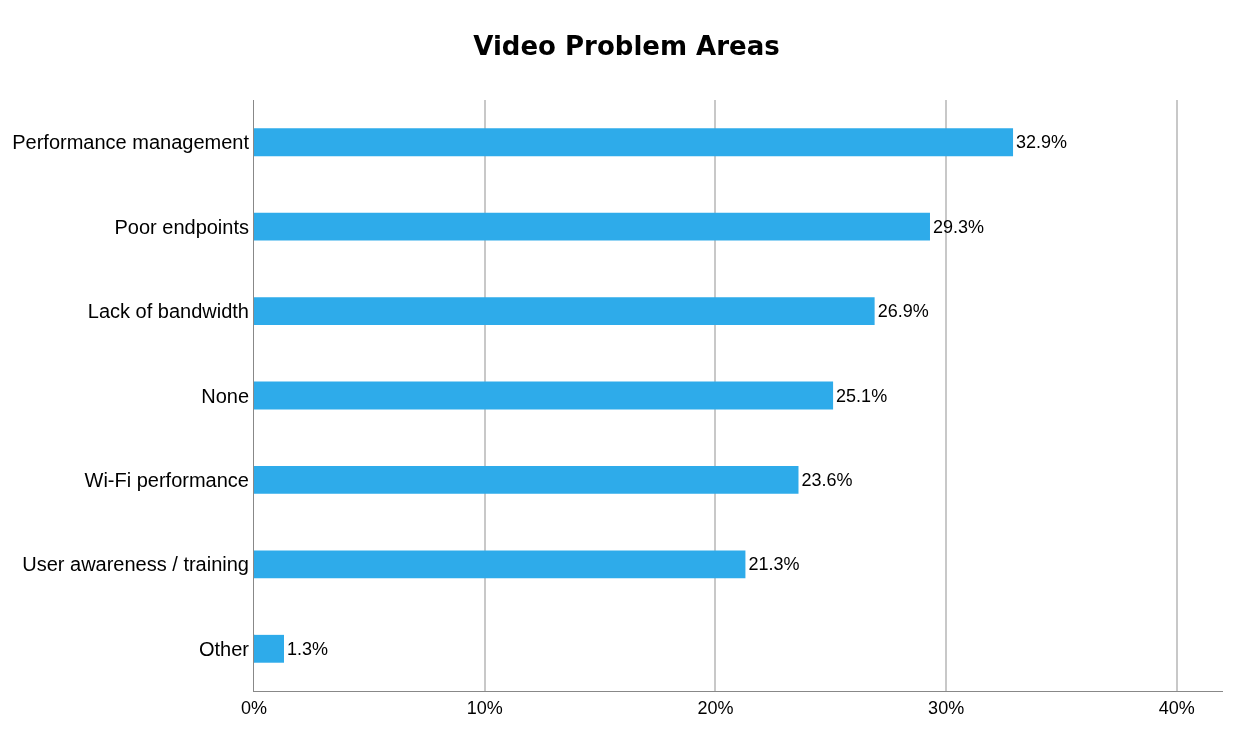 Image resolution: width=1253 pixels, height=741 pixels. Describe the element at coordinates (827, 479) in the screenshot. I see `data-label: 23.6%` at that location.